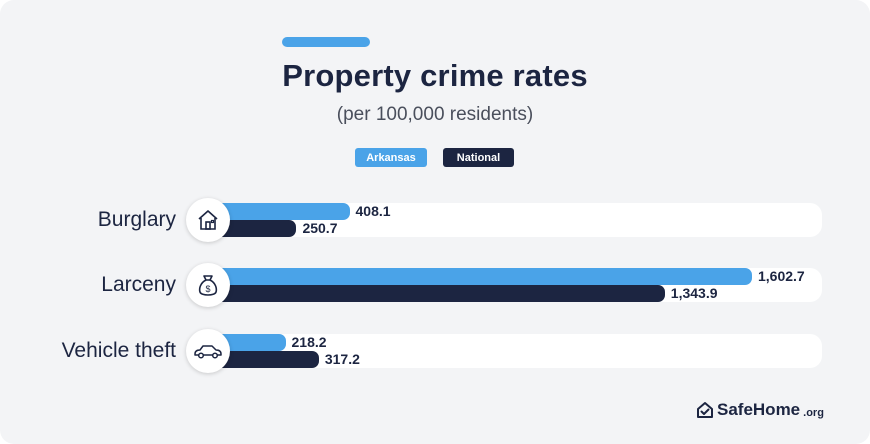 The width and height of the screenshot is (870, 444). I want to click on data-label: 1,602.7, so click(781, 276).